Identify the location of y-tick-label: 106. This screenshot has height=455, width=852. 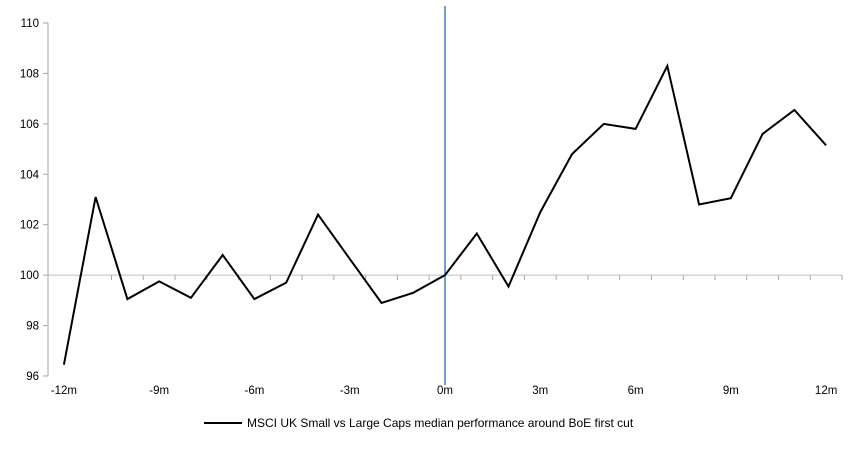
(29, 125).